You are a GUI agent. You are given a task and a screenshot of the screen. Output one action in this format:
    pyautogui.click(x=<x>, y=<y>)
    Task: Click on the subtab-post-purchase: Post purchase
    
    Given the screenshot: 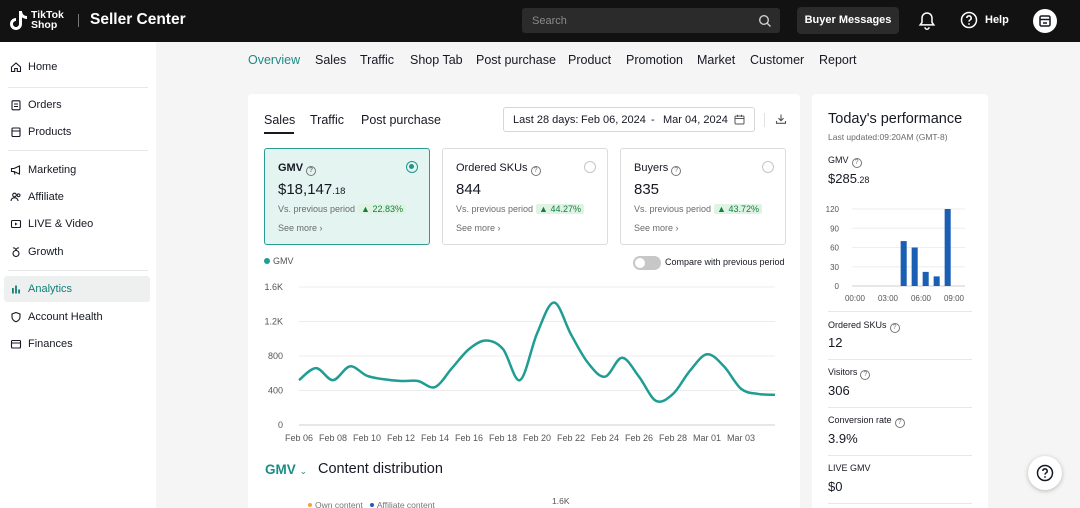 What is the action you would take?
    pyautogui.click(x=401, y=120)
    